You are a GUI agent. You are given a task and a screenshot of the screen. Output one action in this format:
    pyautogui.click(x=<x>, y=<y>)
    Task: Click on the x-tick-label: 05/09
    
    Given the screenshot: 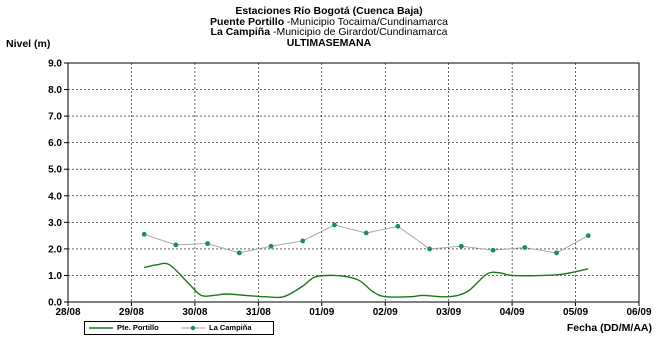 What is the action you would take?
    pyautogui.click(x=575, y=312)
    